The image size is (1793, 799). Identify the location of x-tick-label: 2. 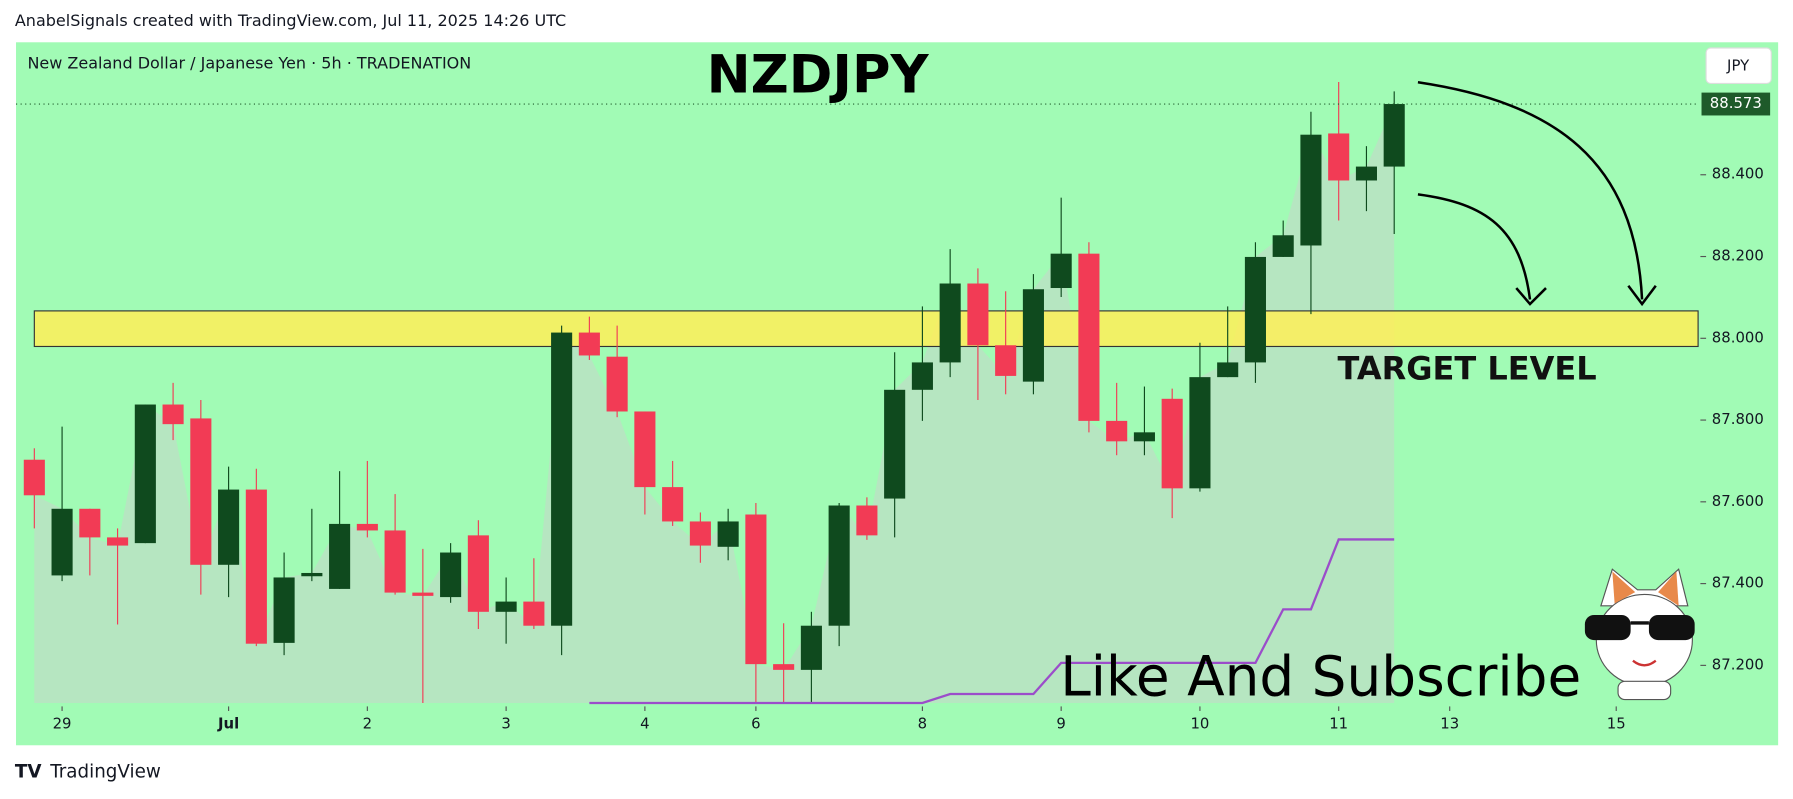
(367, 724).